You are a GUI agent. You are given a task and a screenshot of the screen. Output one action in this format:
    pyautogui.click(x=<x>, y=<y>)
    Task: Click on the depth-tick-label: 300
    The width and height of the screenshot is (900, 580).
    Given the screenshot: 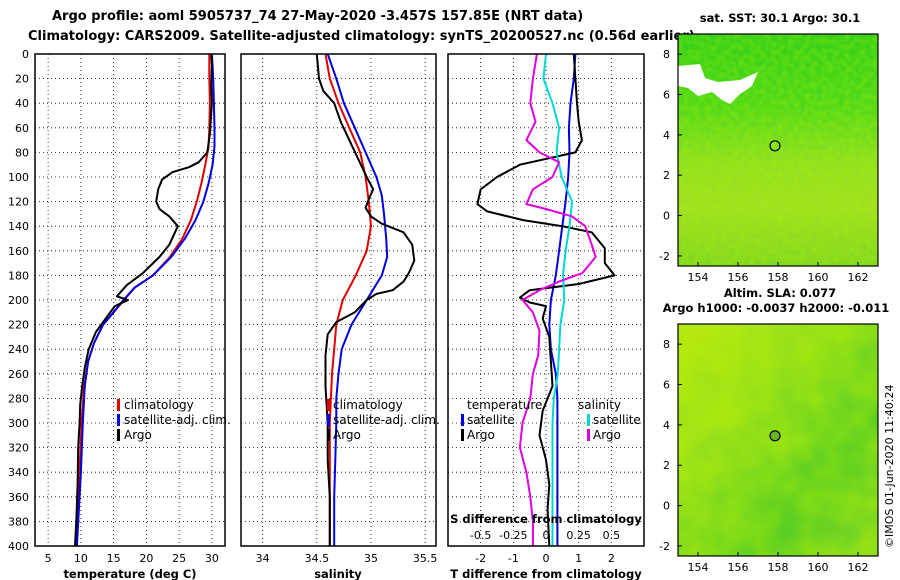 What is the action you would take?
    pyautogui.click(x=18, y=423)
    